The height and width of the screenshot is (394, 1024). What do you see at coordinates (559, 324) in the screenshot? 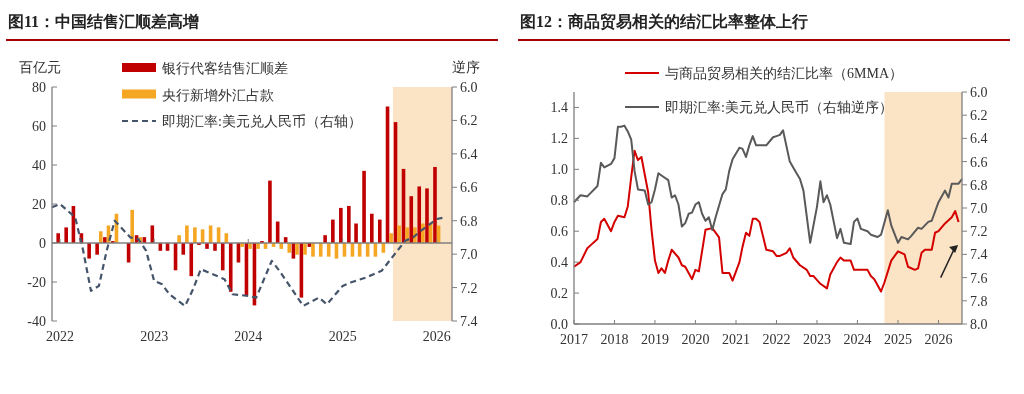
I see `y-tick-label: 0.0` at bounding box center [559, 324].